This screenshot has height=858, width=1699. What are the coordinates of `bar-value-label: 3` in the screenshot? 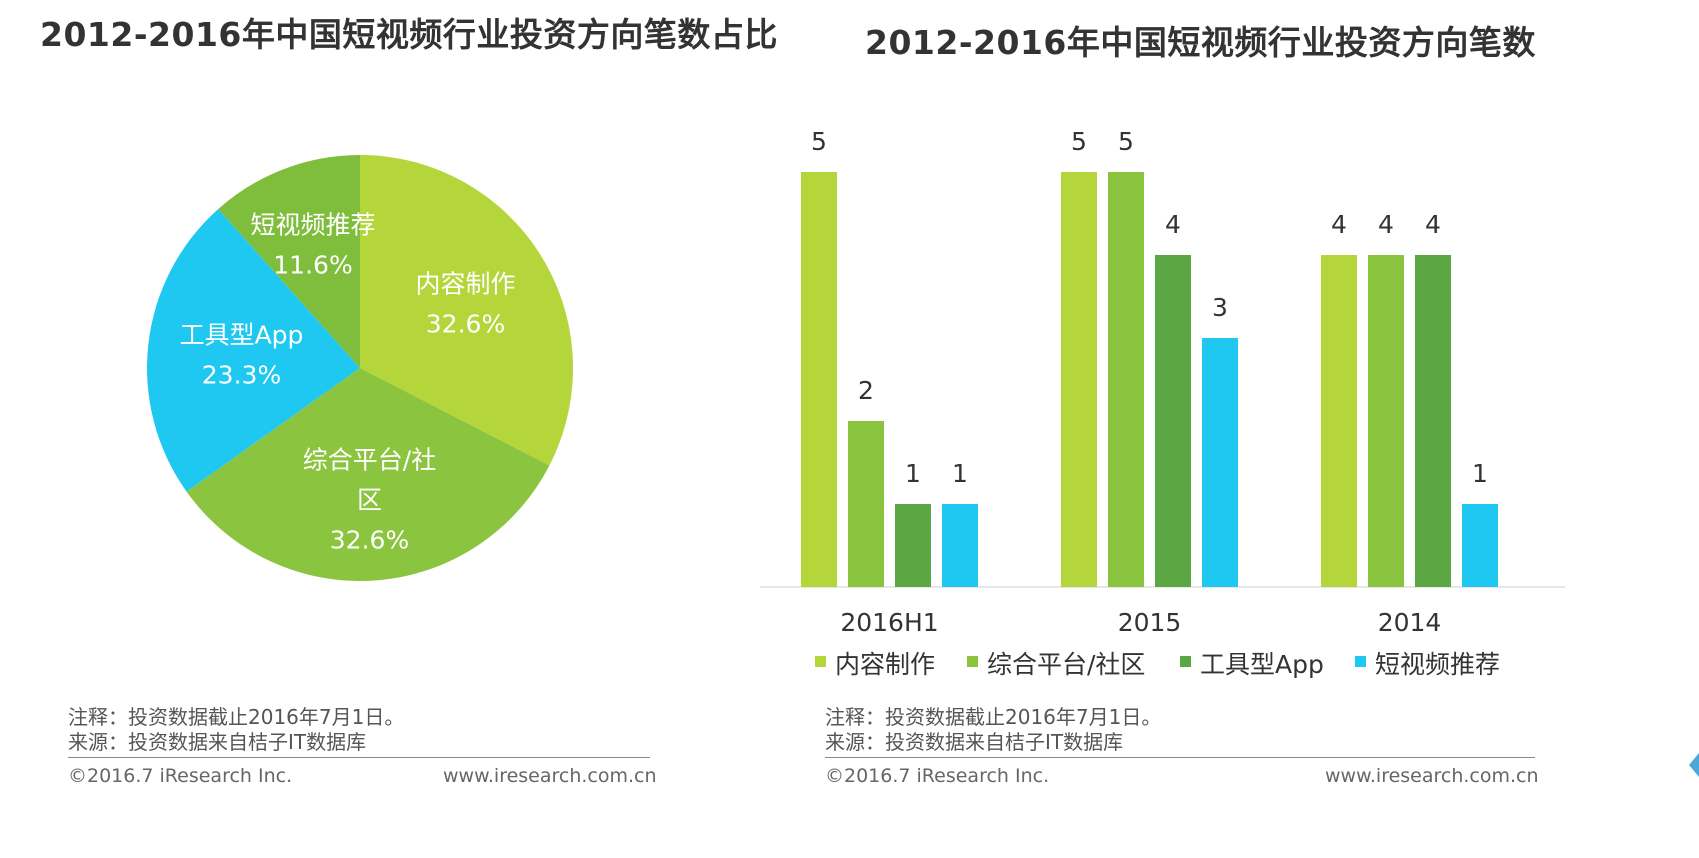 It's located at (1220, 307).